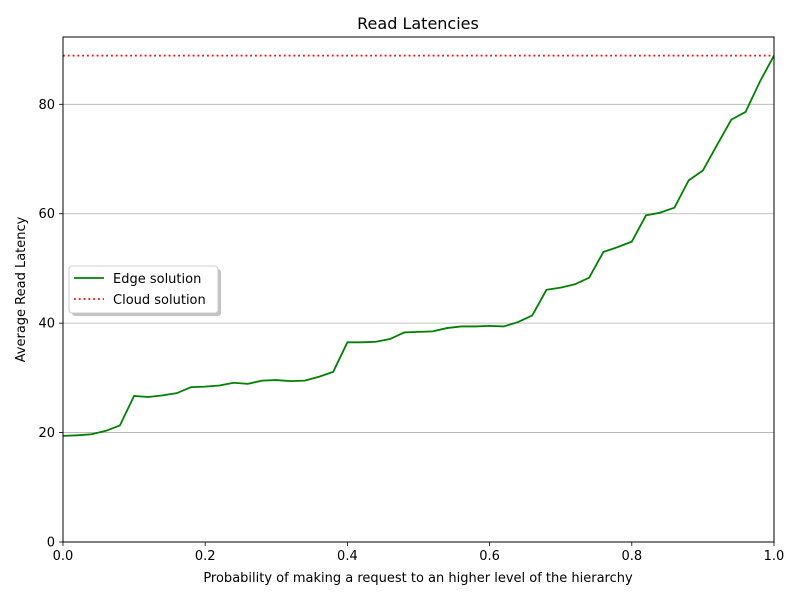  I want to click on chart-title: Read Latencies, so click(418, 23).